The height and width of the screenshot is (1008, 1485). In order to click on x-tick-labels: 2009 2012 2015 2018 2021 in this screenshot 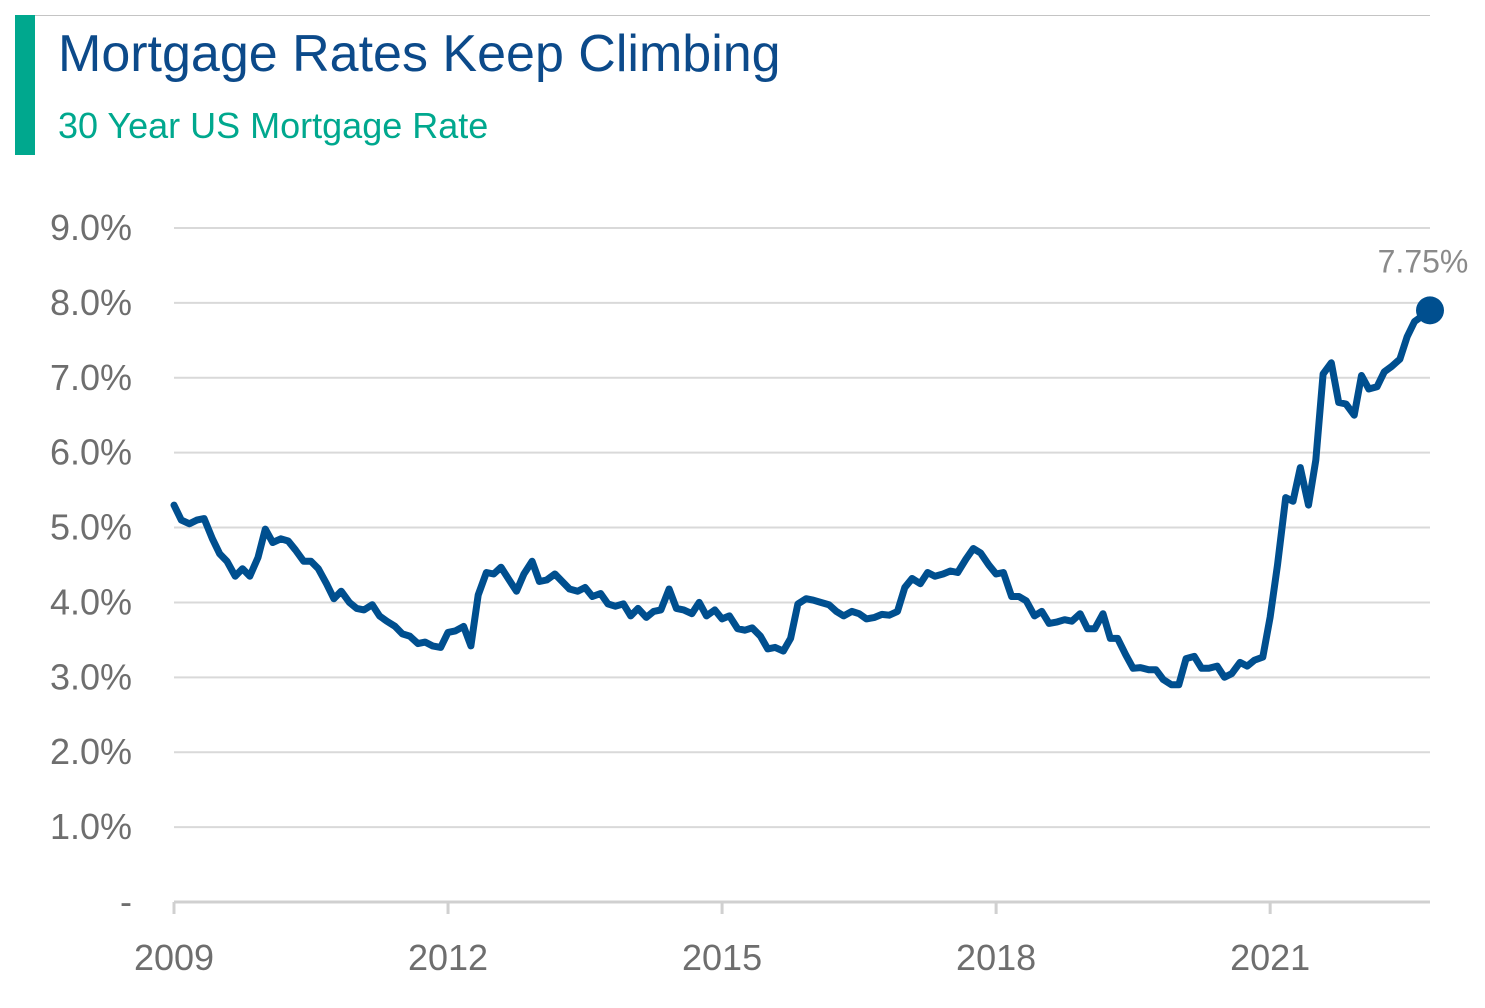, I will do `click(722, 957)`.